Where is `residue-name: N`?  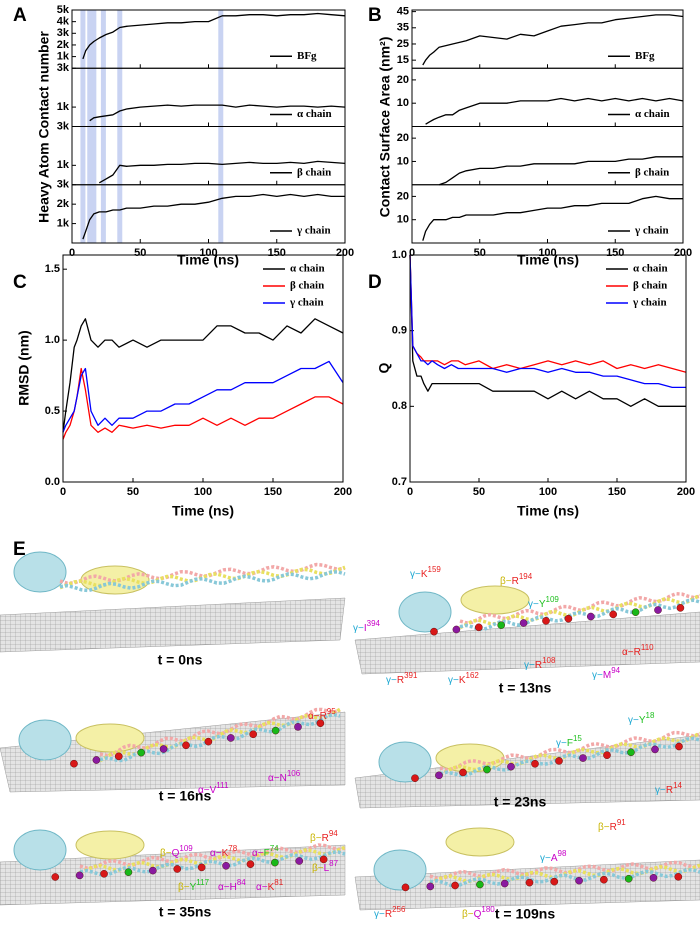
residue-name: N is located at coordinates (283, 778).